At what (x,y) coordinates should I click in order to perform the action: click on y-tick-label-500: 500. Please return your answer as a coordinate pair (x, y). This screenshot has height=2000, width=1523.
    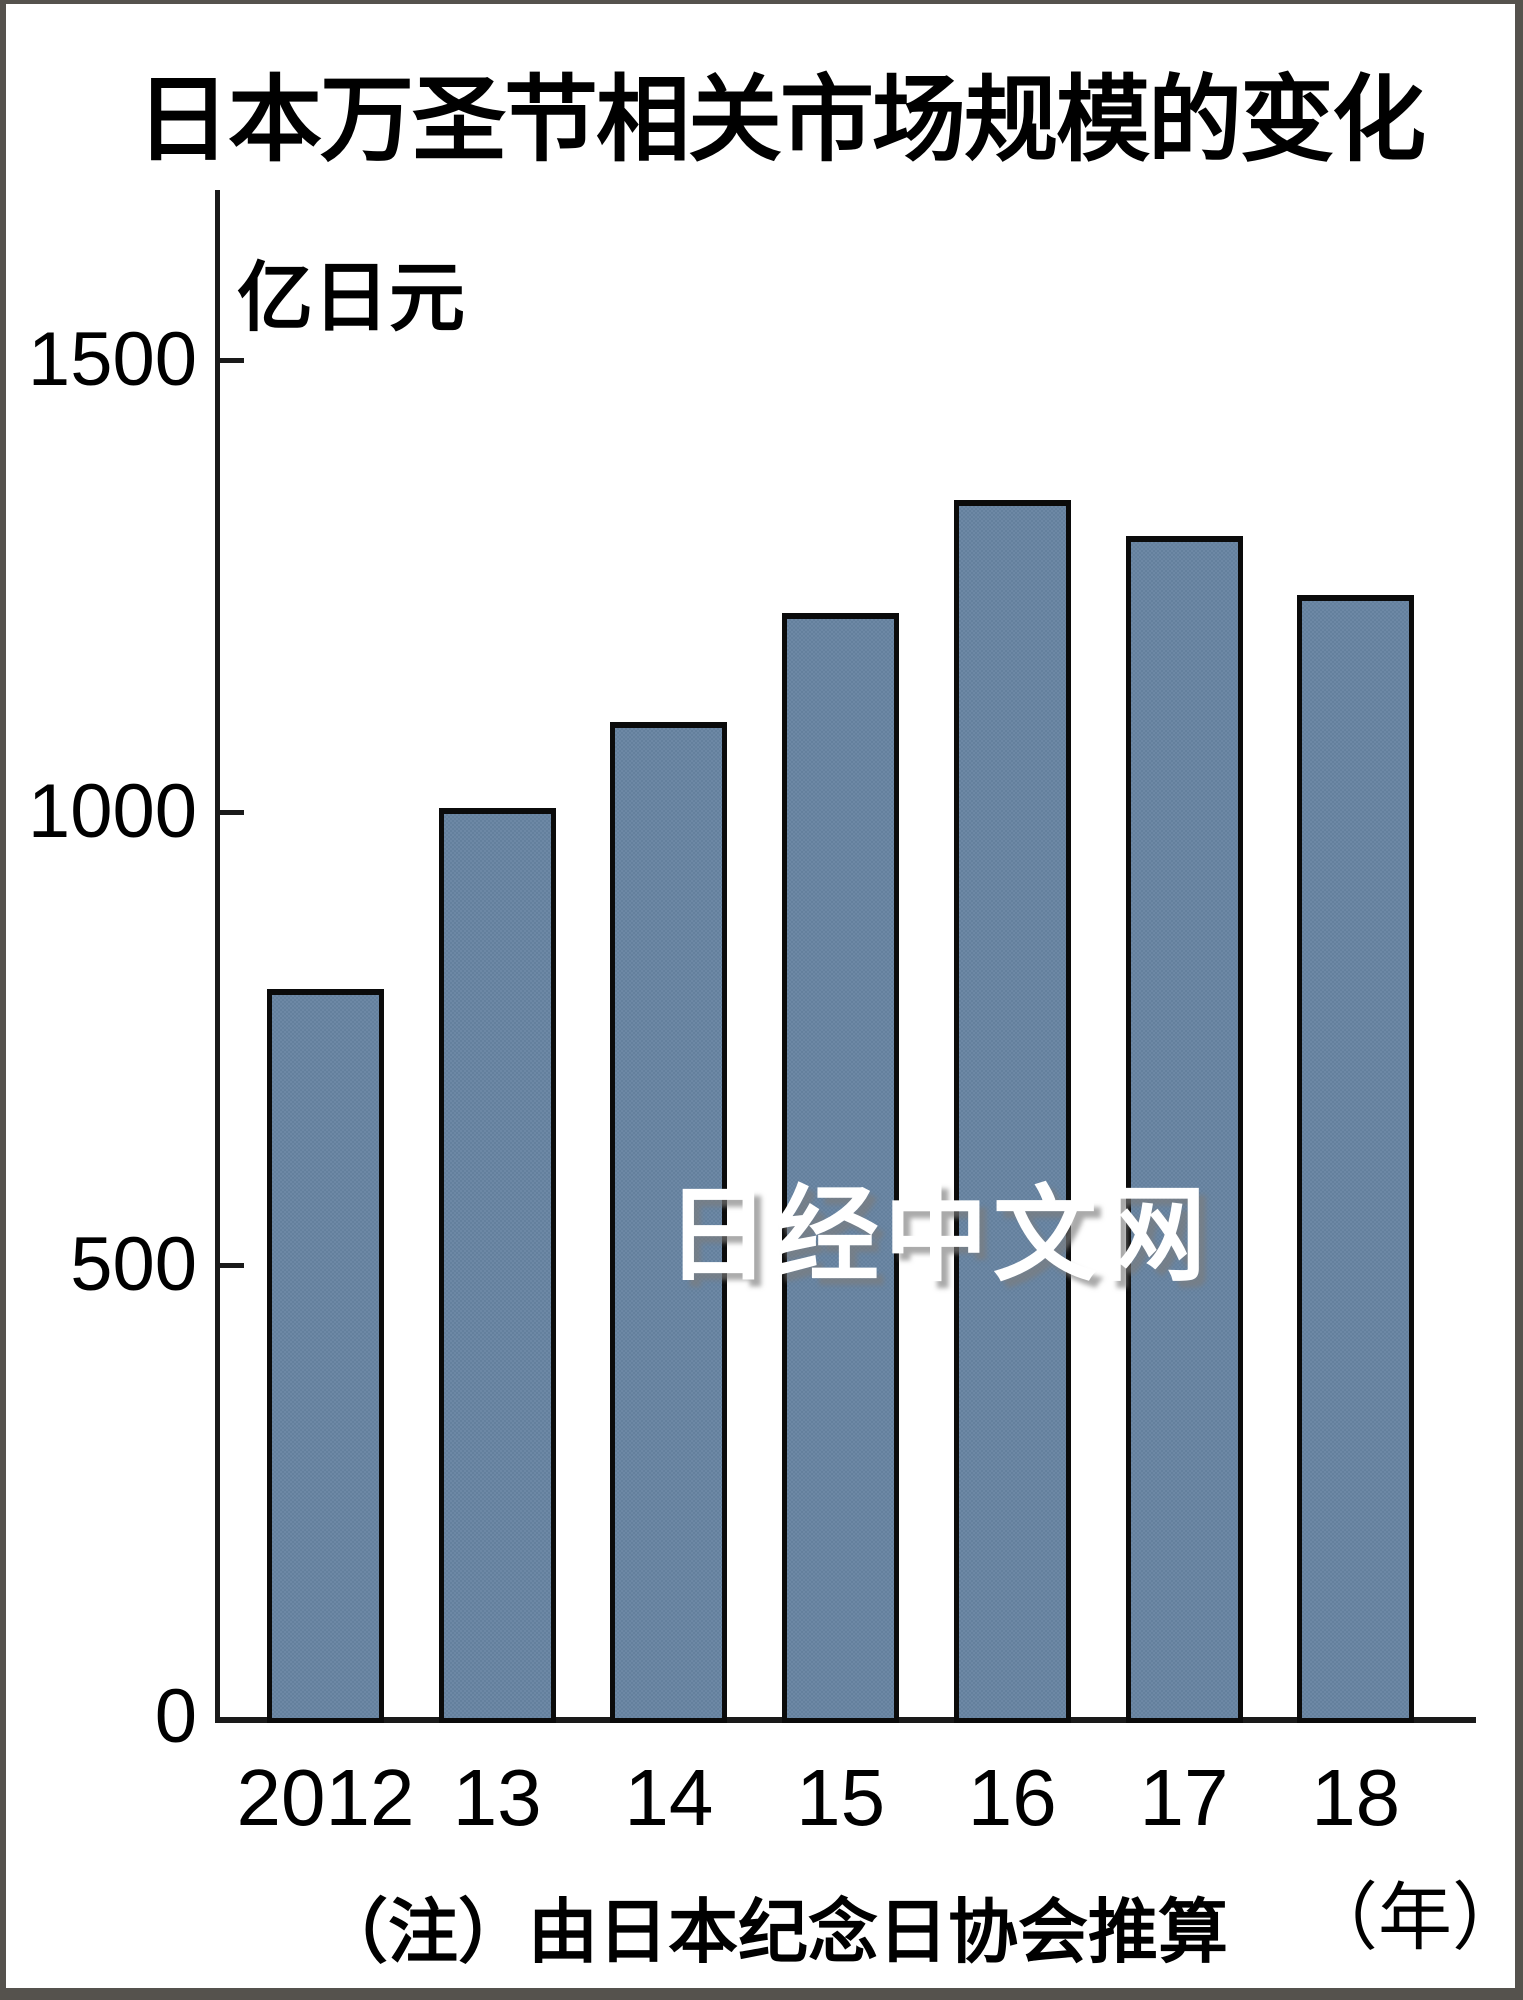
    Looking at the image, I should click on (133, 1264).